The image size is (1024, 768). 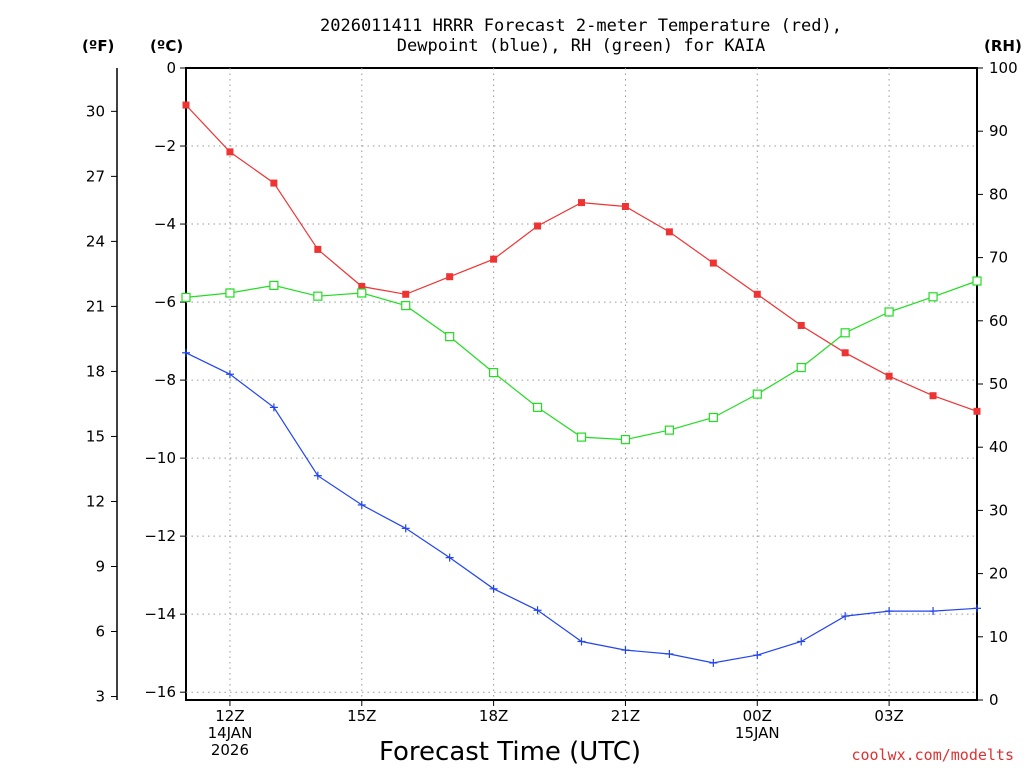 I want to click on x-tick-label: 12Z, so click(x=229, y=716).